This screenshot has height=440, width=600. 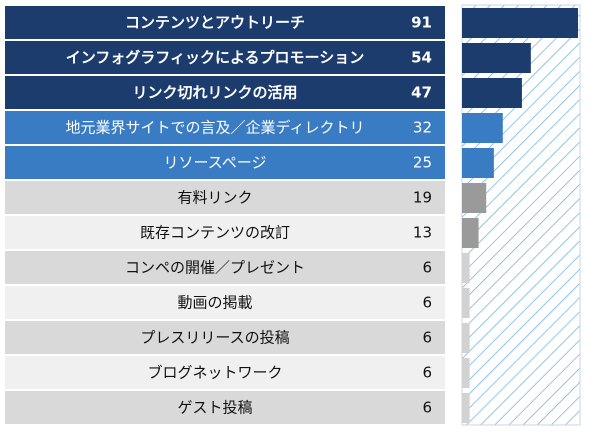 What do you see at coordinates (215, 268) in the screenshot?
I see `category-label: コンペの開催／プレゼント` at bounding box center [215, 268].